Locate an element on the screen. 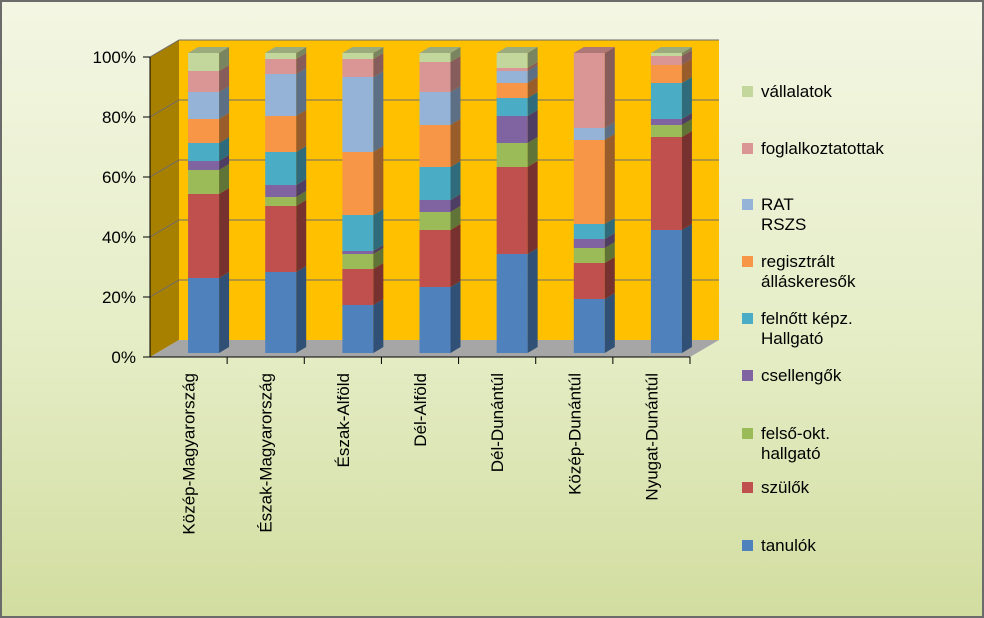  legend-item: tanulók is located at coordinates (779, 546).